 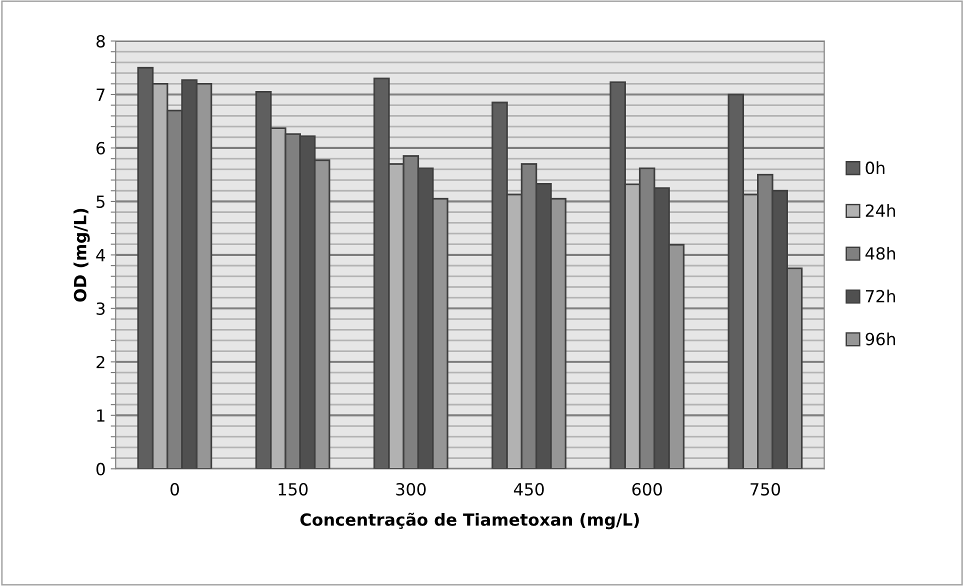 What do you see at coordinates (100, 202) in the screenshot?
I see `y-tick-label: 5` at bounding box center [100, 202].